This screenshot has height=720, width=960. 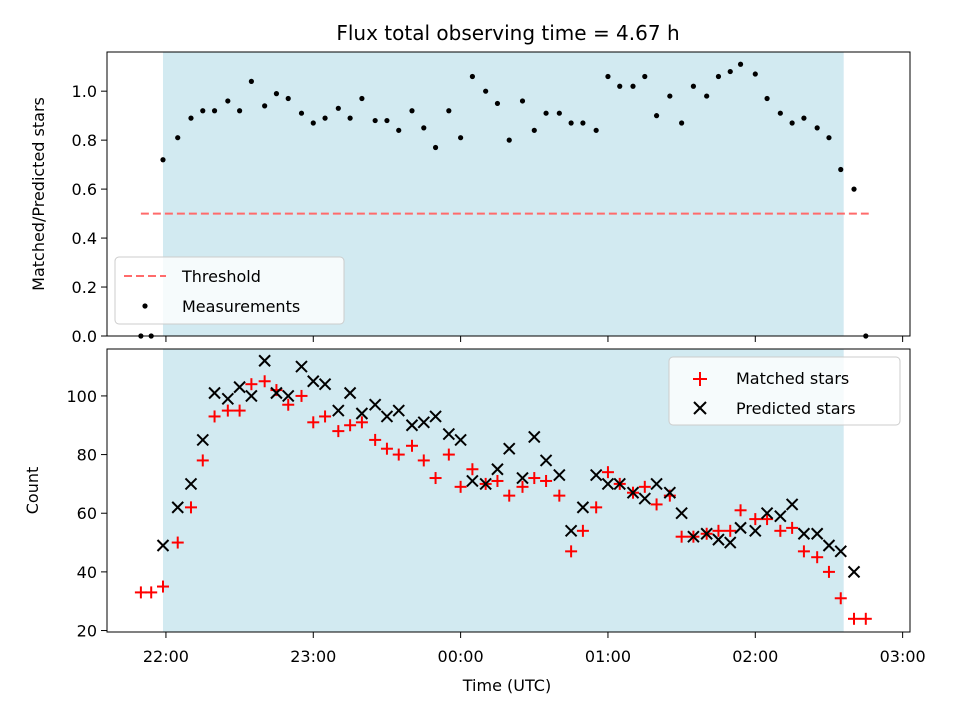 What do you see at coordinates (145, 306) in the screenshot?
I see `legend-measurements-swatch` at bounding box center [145, 306].